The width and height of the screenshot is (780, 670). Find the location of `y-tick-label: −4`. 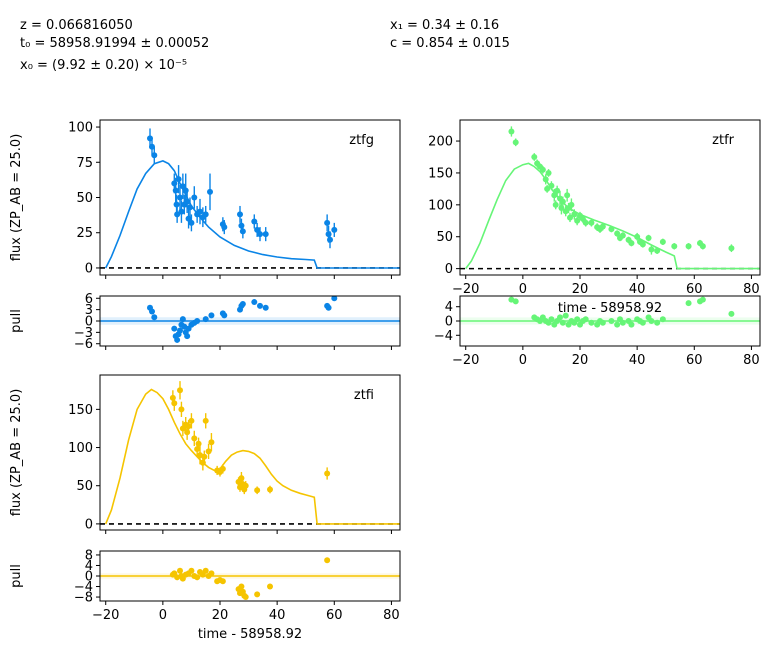

y-tick-label: −4 is located at coordinates (443, 336).